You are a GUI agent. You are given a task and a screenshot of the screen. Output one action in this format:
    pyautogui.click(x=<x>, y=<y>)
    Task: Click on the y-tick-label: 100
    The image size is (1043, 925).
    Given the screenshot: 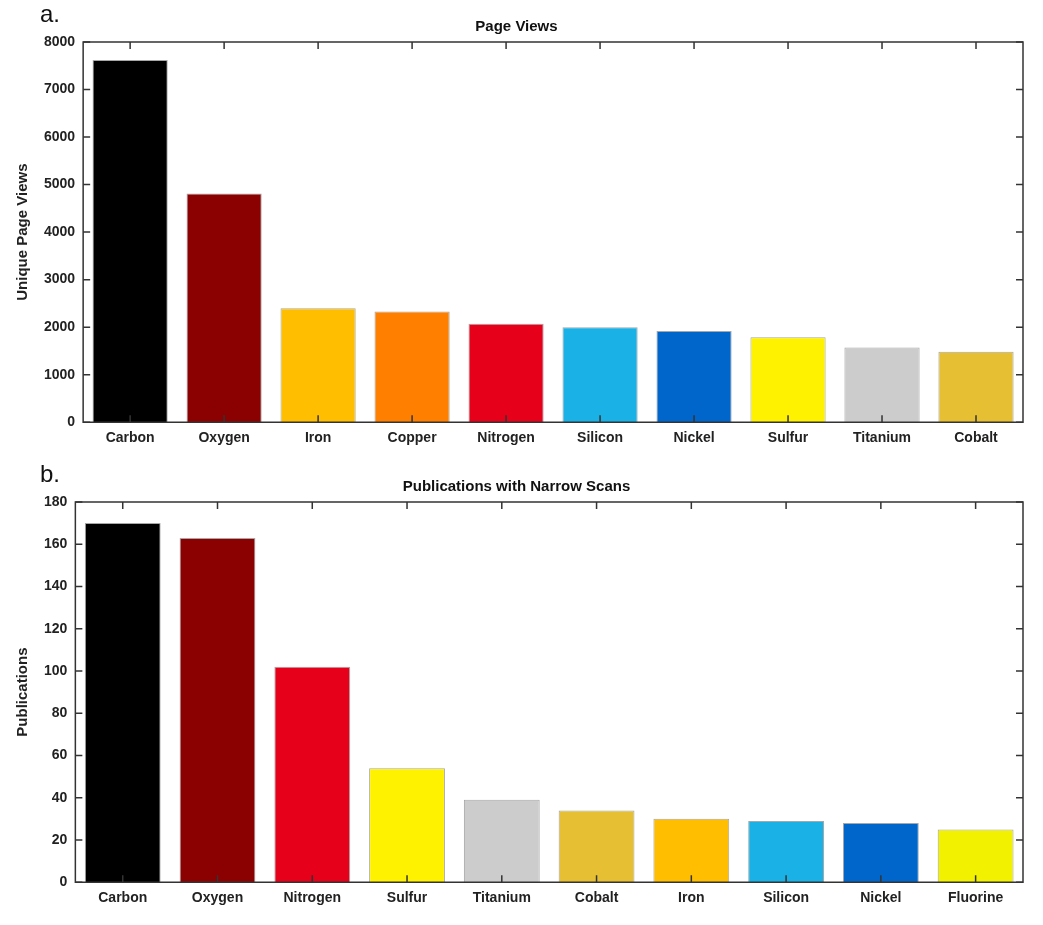 What is the action you would take?
    pyautogui.click(x=56, y=669)
    